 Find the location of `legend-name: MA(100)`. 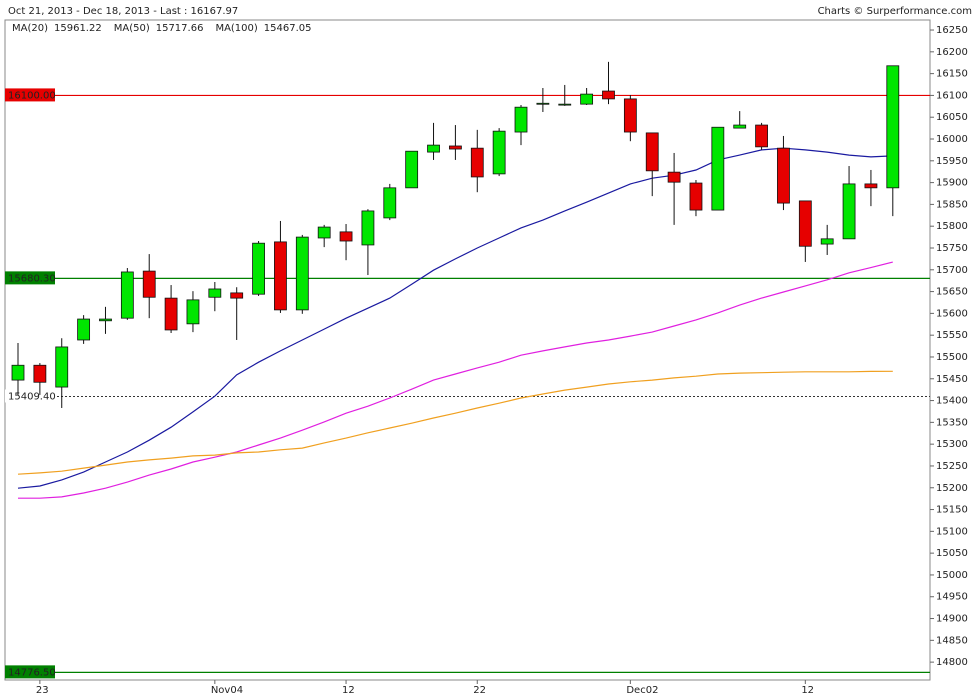

legend-name: MA(100) is located at coordinates (236, 28).